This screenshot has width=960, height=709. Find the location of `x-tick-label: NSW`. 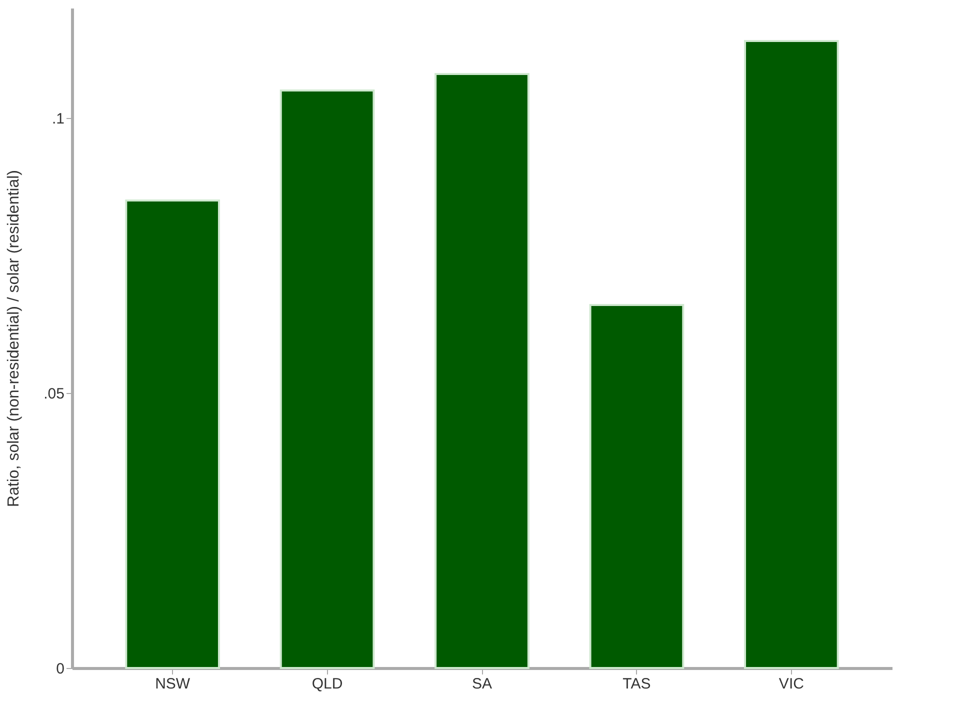

x-tick-label: NSW is located at coordinates (173, 684).